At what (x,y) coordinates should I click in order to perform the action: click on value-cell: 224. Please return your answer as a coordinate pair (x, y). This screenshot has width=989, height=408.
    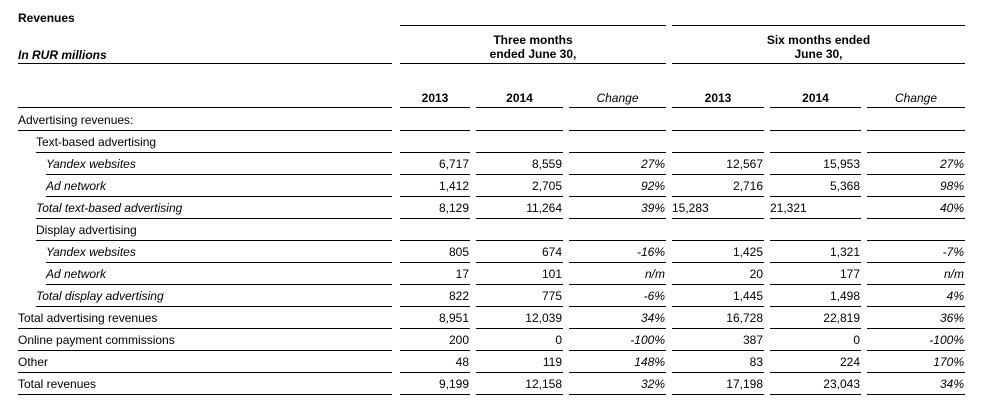
    Looking at the image, I should click on (849, 362).